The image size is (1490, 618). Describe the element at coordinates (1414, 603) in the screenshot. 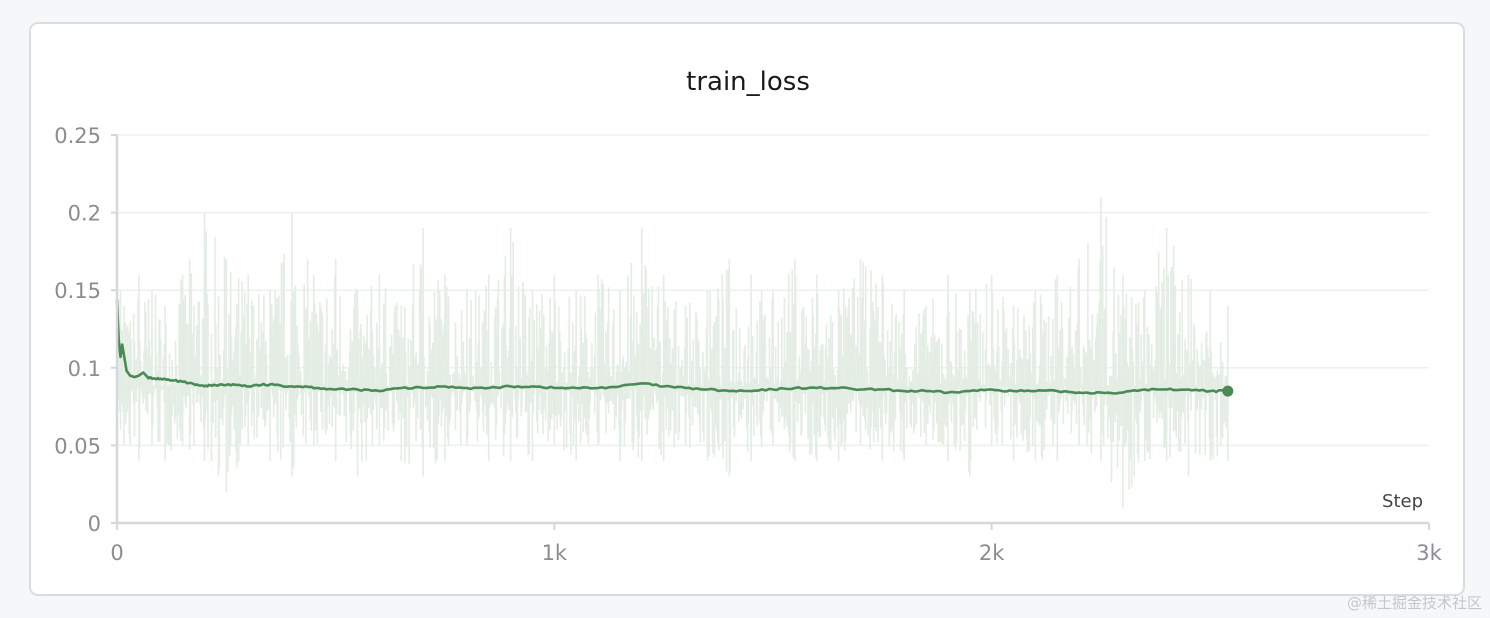

I see `watermark: @稀土掘金技术社区` at that location.